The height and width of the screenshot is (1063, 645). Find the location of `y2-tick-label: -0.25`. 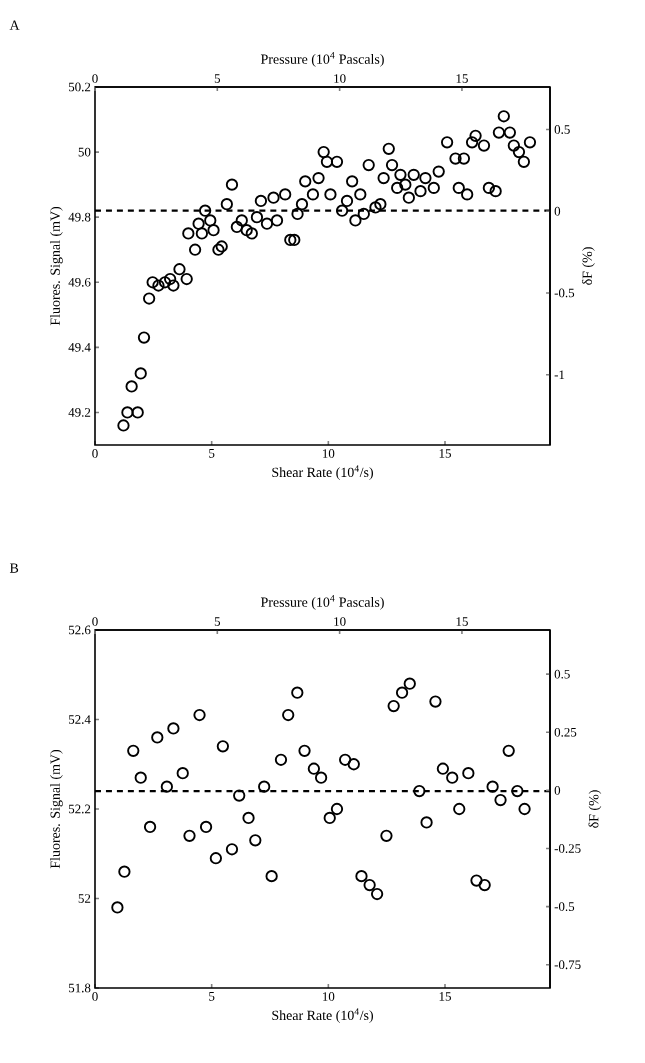

y2-tick-label: -0.25 is located at coordinates (567, 848).